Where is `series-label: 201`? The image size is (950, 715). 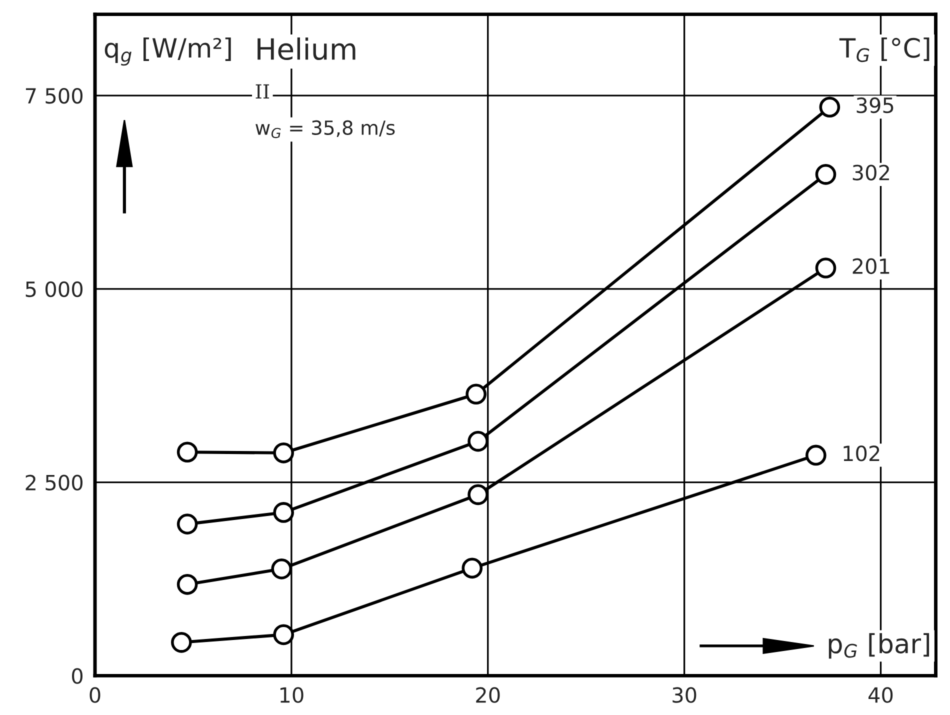
series-label: 201 is located at coordinates (871, 266).